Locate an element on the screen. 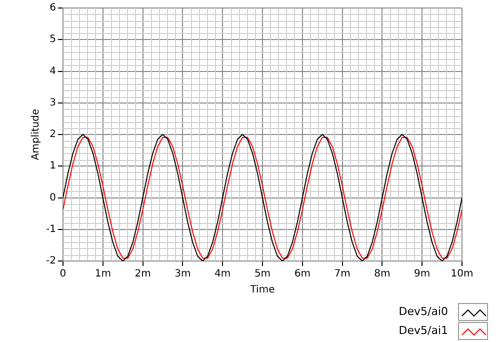 The width and height of the screenshot is (500, 342). y-tick-label: 1 is located at coordinates (53, 166).